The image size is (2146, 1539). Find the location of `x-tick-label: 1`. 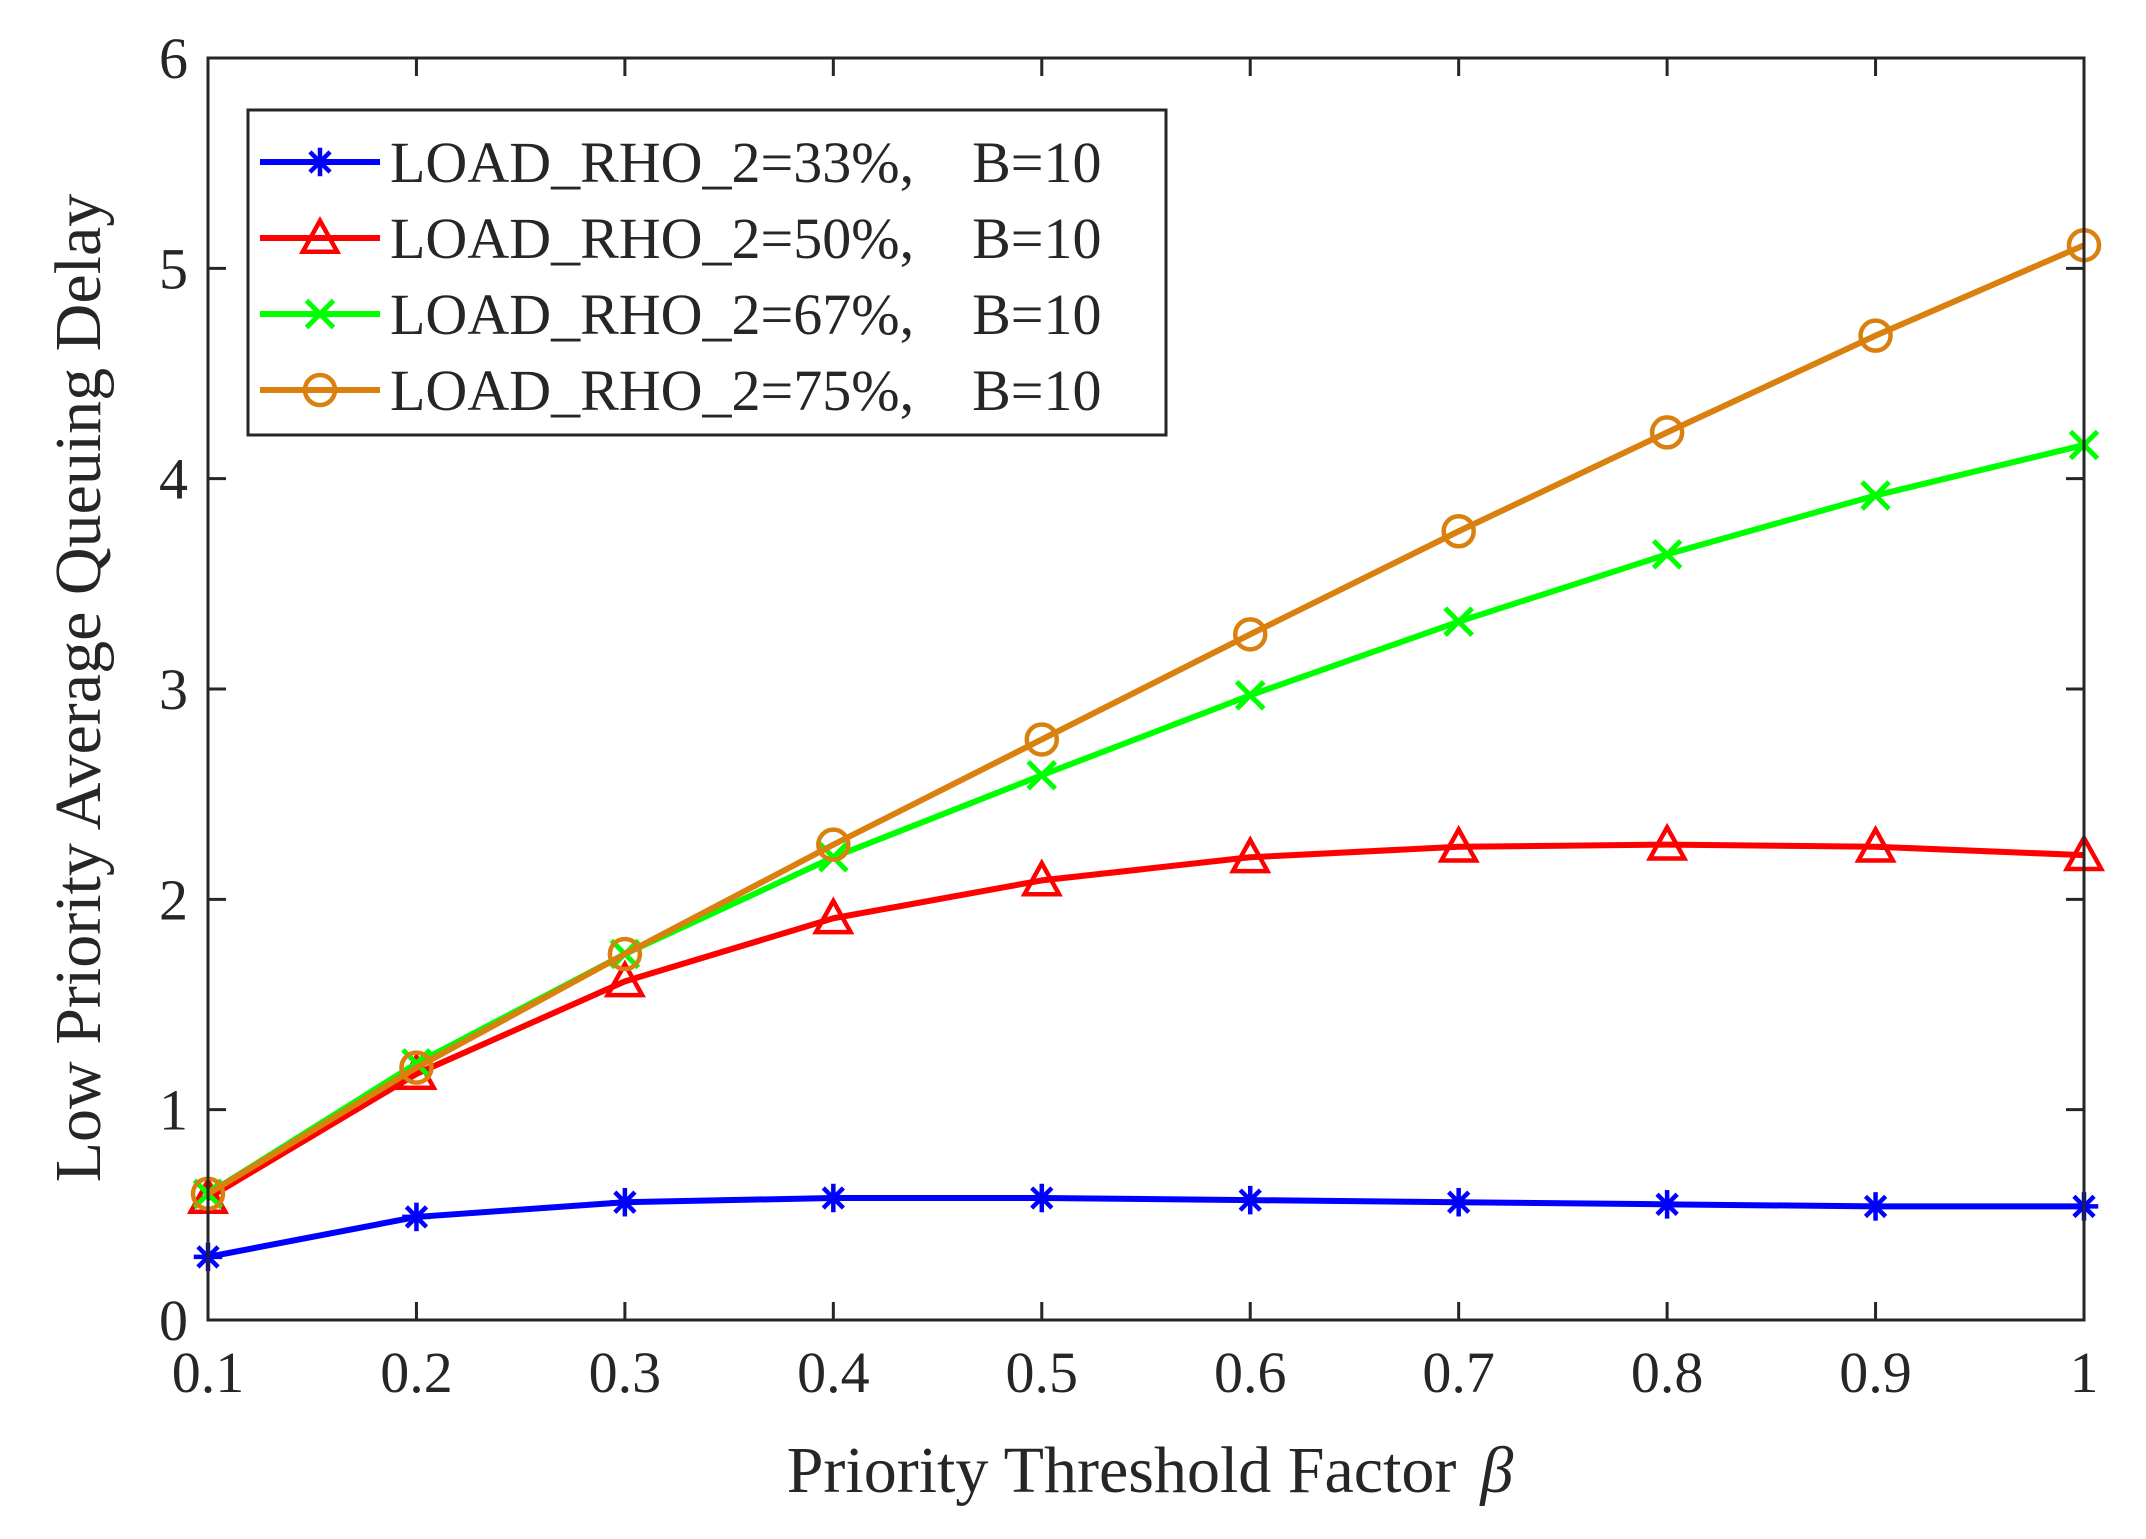

x-tick-label: 1 is located at coordinates (2084, 1372).